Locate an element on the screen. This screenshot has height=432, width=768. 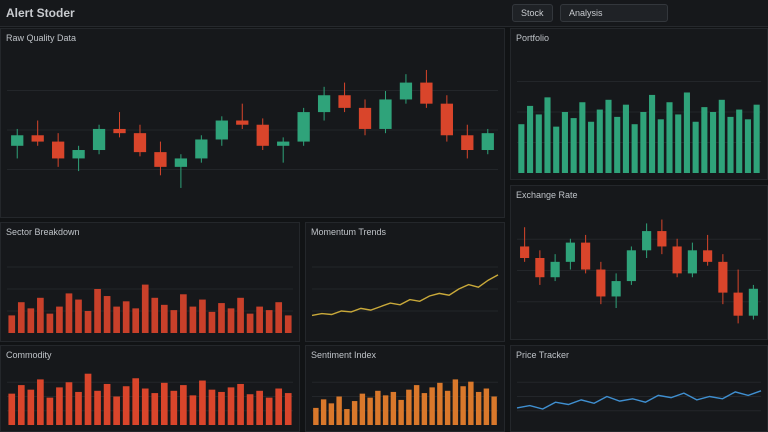
panel-title: Sector Breakdown is located at coordinates (43, 232).